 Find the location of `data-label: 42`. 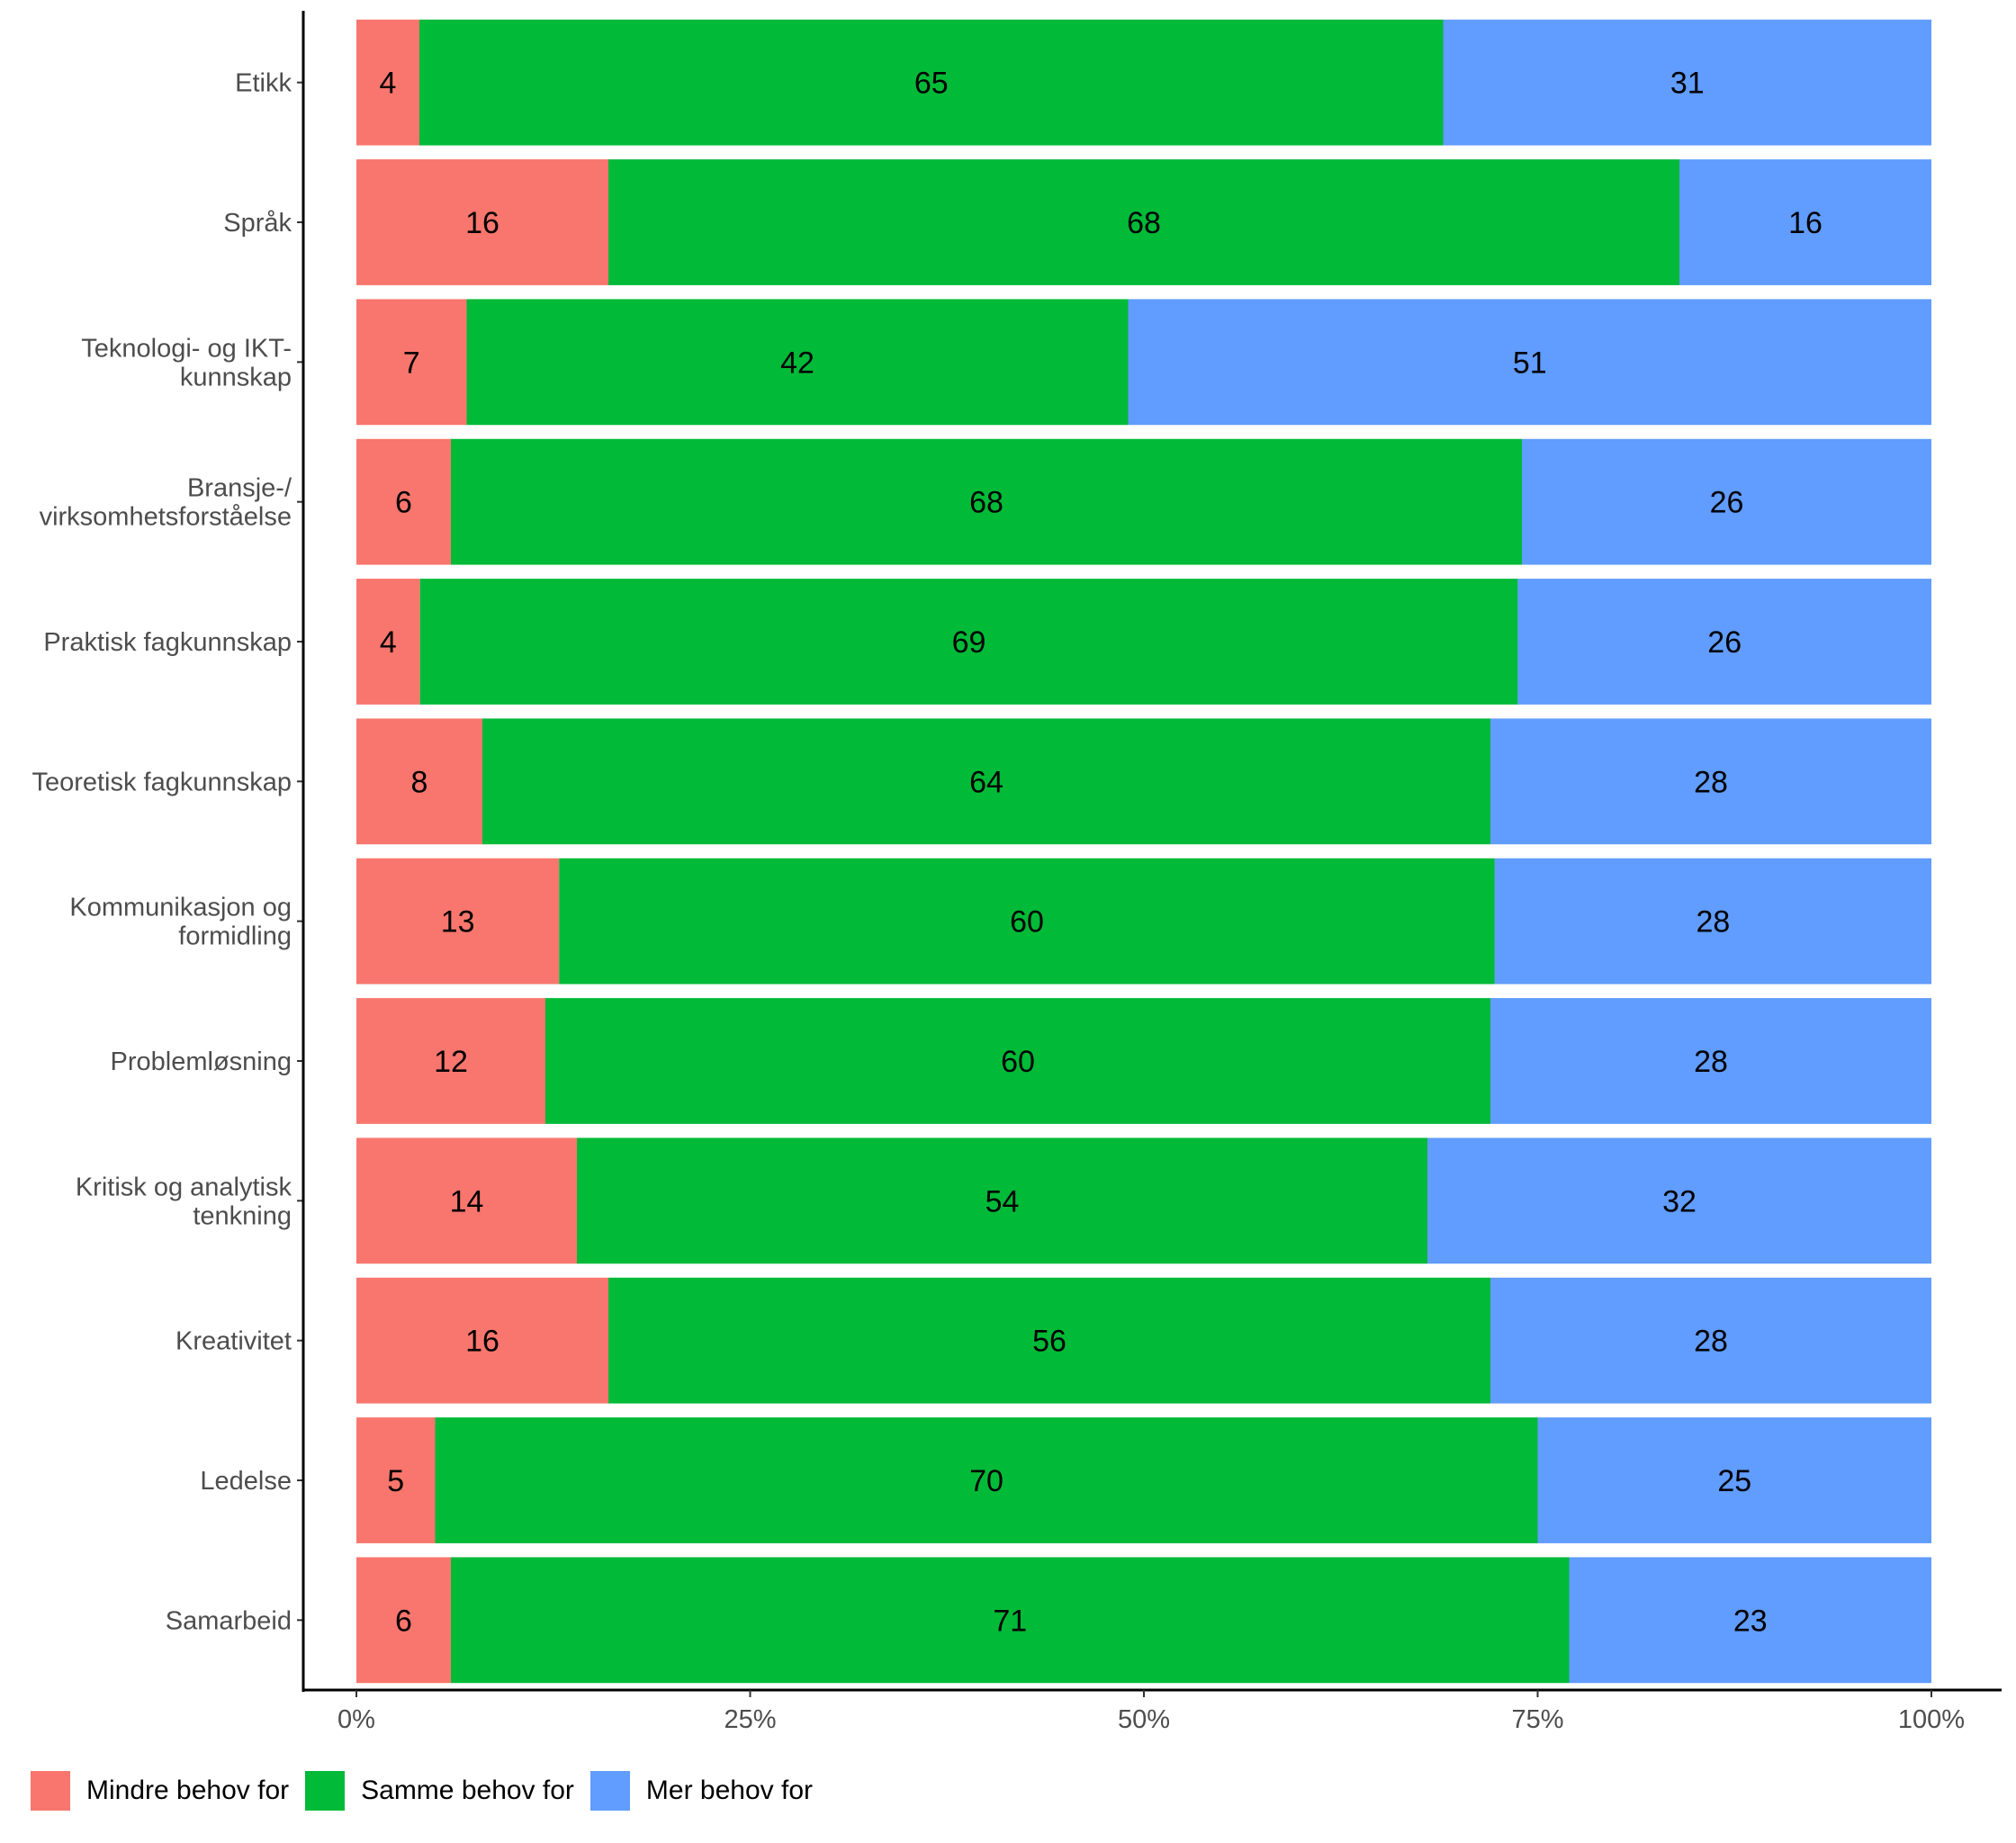

data-label: 42 is located at coordinates (797, 363).